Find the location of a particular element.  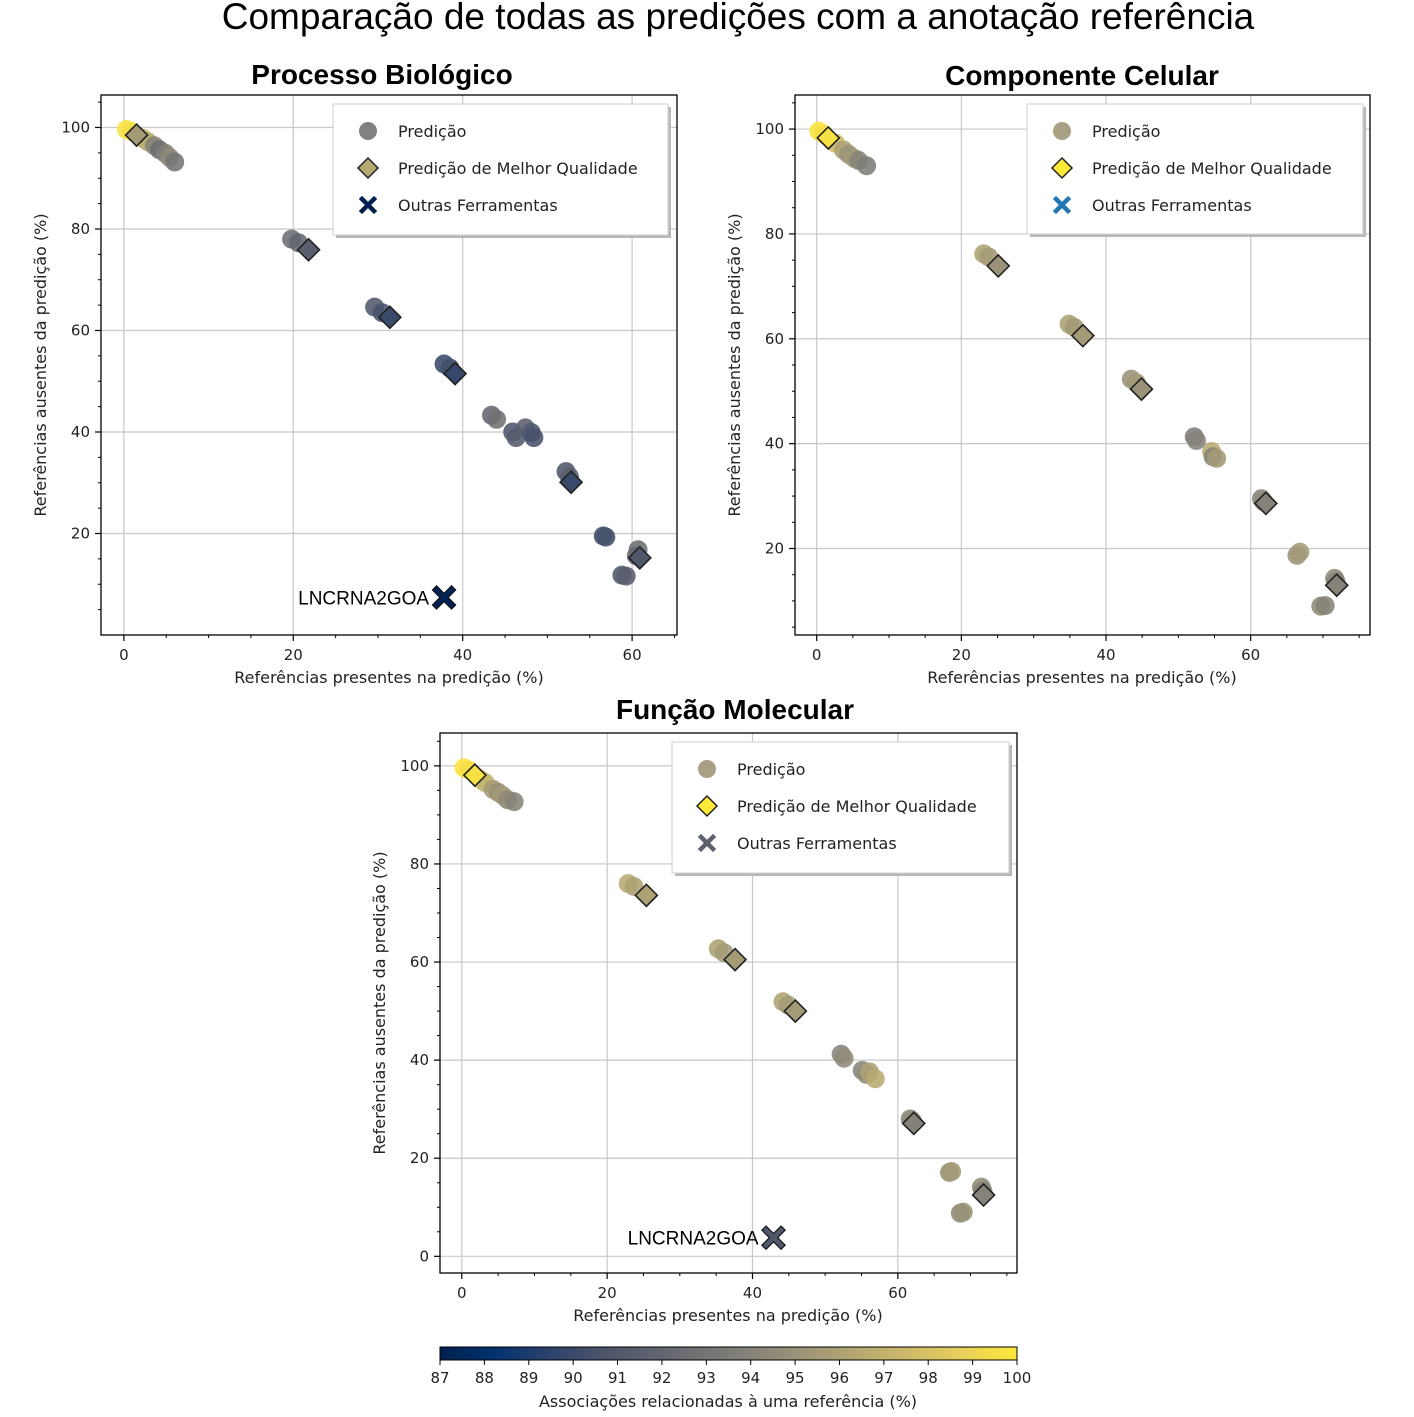

panel-title: Processo Biológico is located at coordinates (381, 74).